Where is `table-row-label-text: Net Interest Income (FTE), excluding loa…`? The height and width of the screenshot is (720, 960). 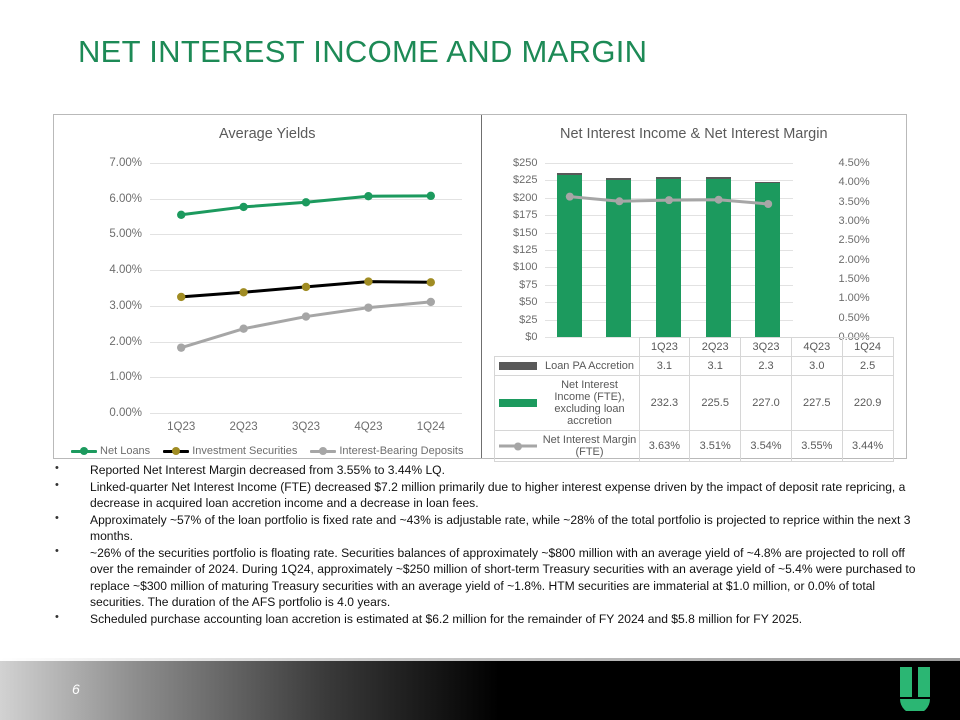
table-row-label-text: Net Interest Income (FTE), excluding loa… is located at coordinates (589, 403).